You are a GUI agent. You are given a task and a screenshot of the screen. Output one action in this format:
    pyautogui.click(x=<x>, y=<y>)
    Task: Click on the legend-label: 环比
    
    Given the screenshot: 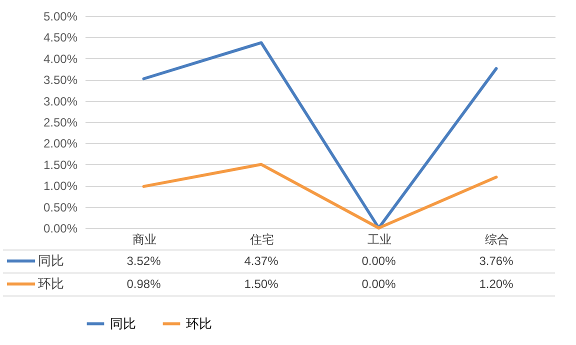 What is the action you would take?
    pyautogui.click(x=199, y=323)
    